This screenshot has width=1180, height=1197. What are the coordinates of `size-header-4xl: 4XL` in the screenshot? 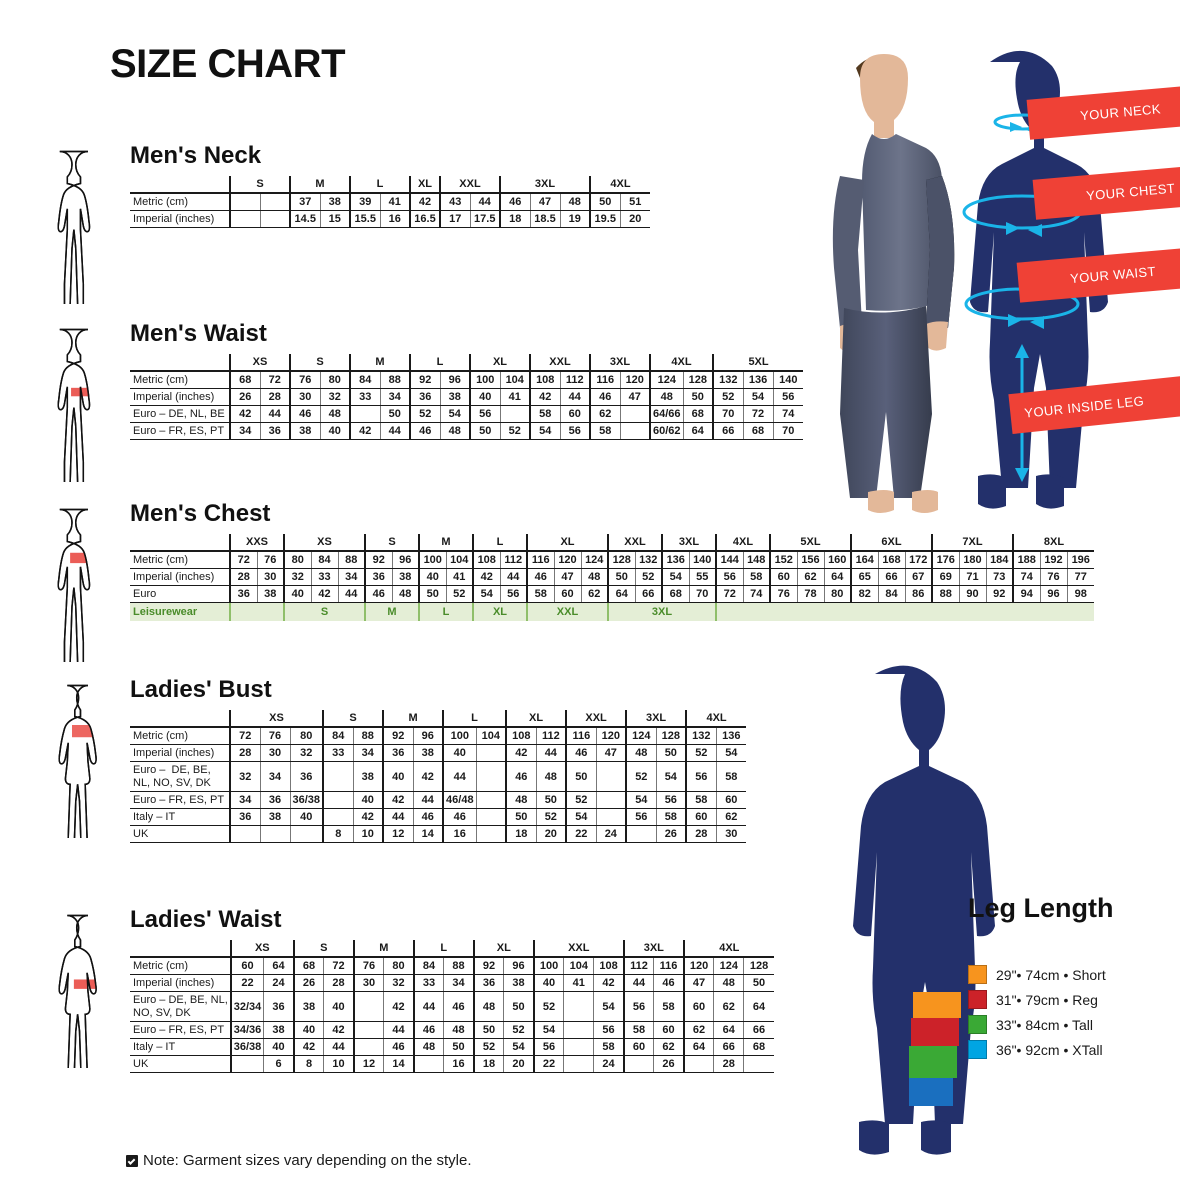 It's located at (681, 363).